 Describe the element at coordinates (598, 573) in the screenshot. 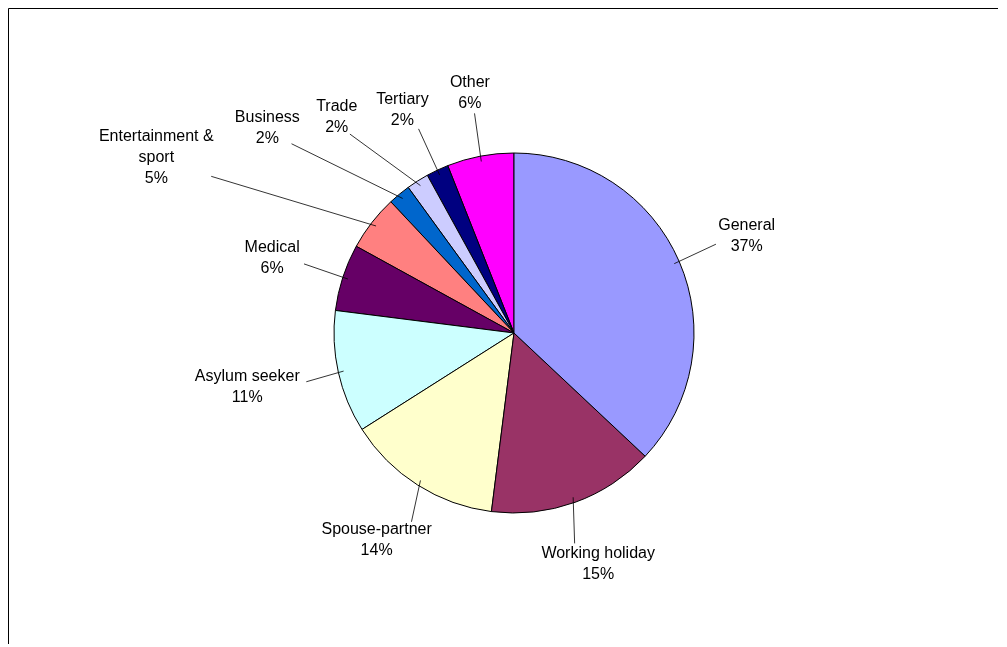

I see `data-label: 15%` at that location.